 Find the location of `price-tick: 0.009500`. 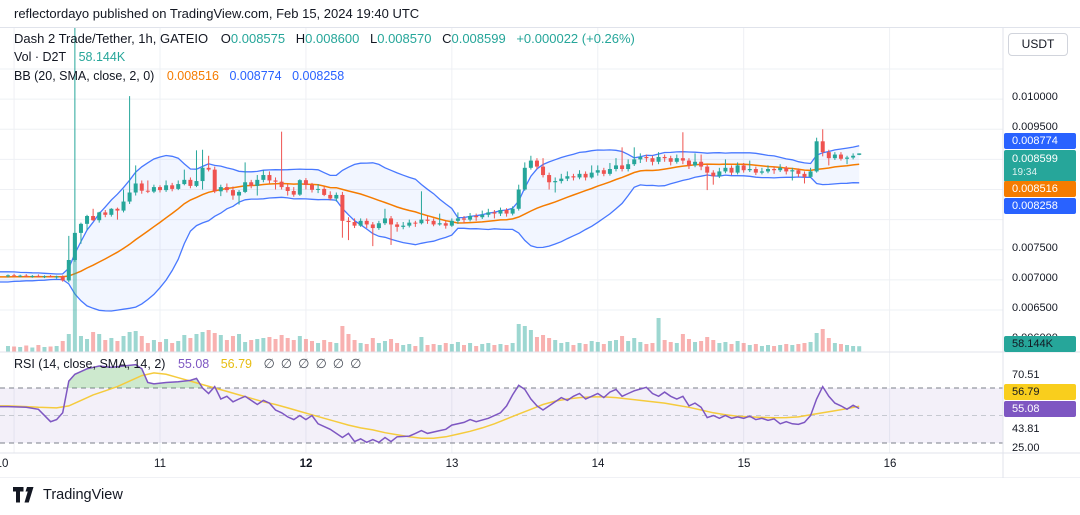

price-tick: 0.009500 is located at coordinates (1035, 127).